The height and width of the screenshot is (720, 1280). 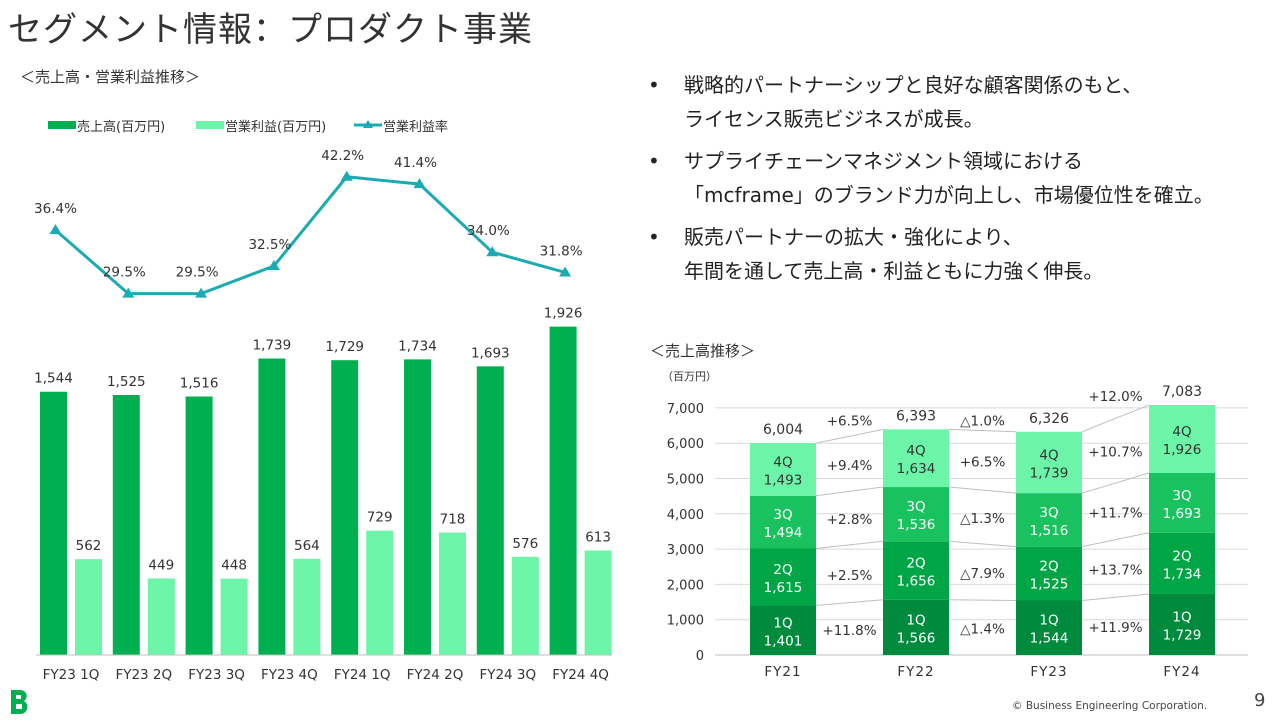 What do you see at coordinates (1115, 628) in the screenshot?
I see `growth-rate-label: +11.9%` at bounding box center [1115, 628].